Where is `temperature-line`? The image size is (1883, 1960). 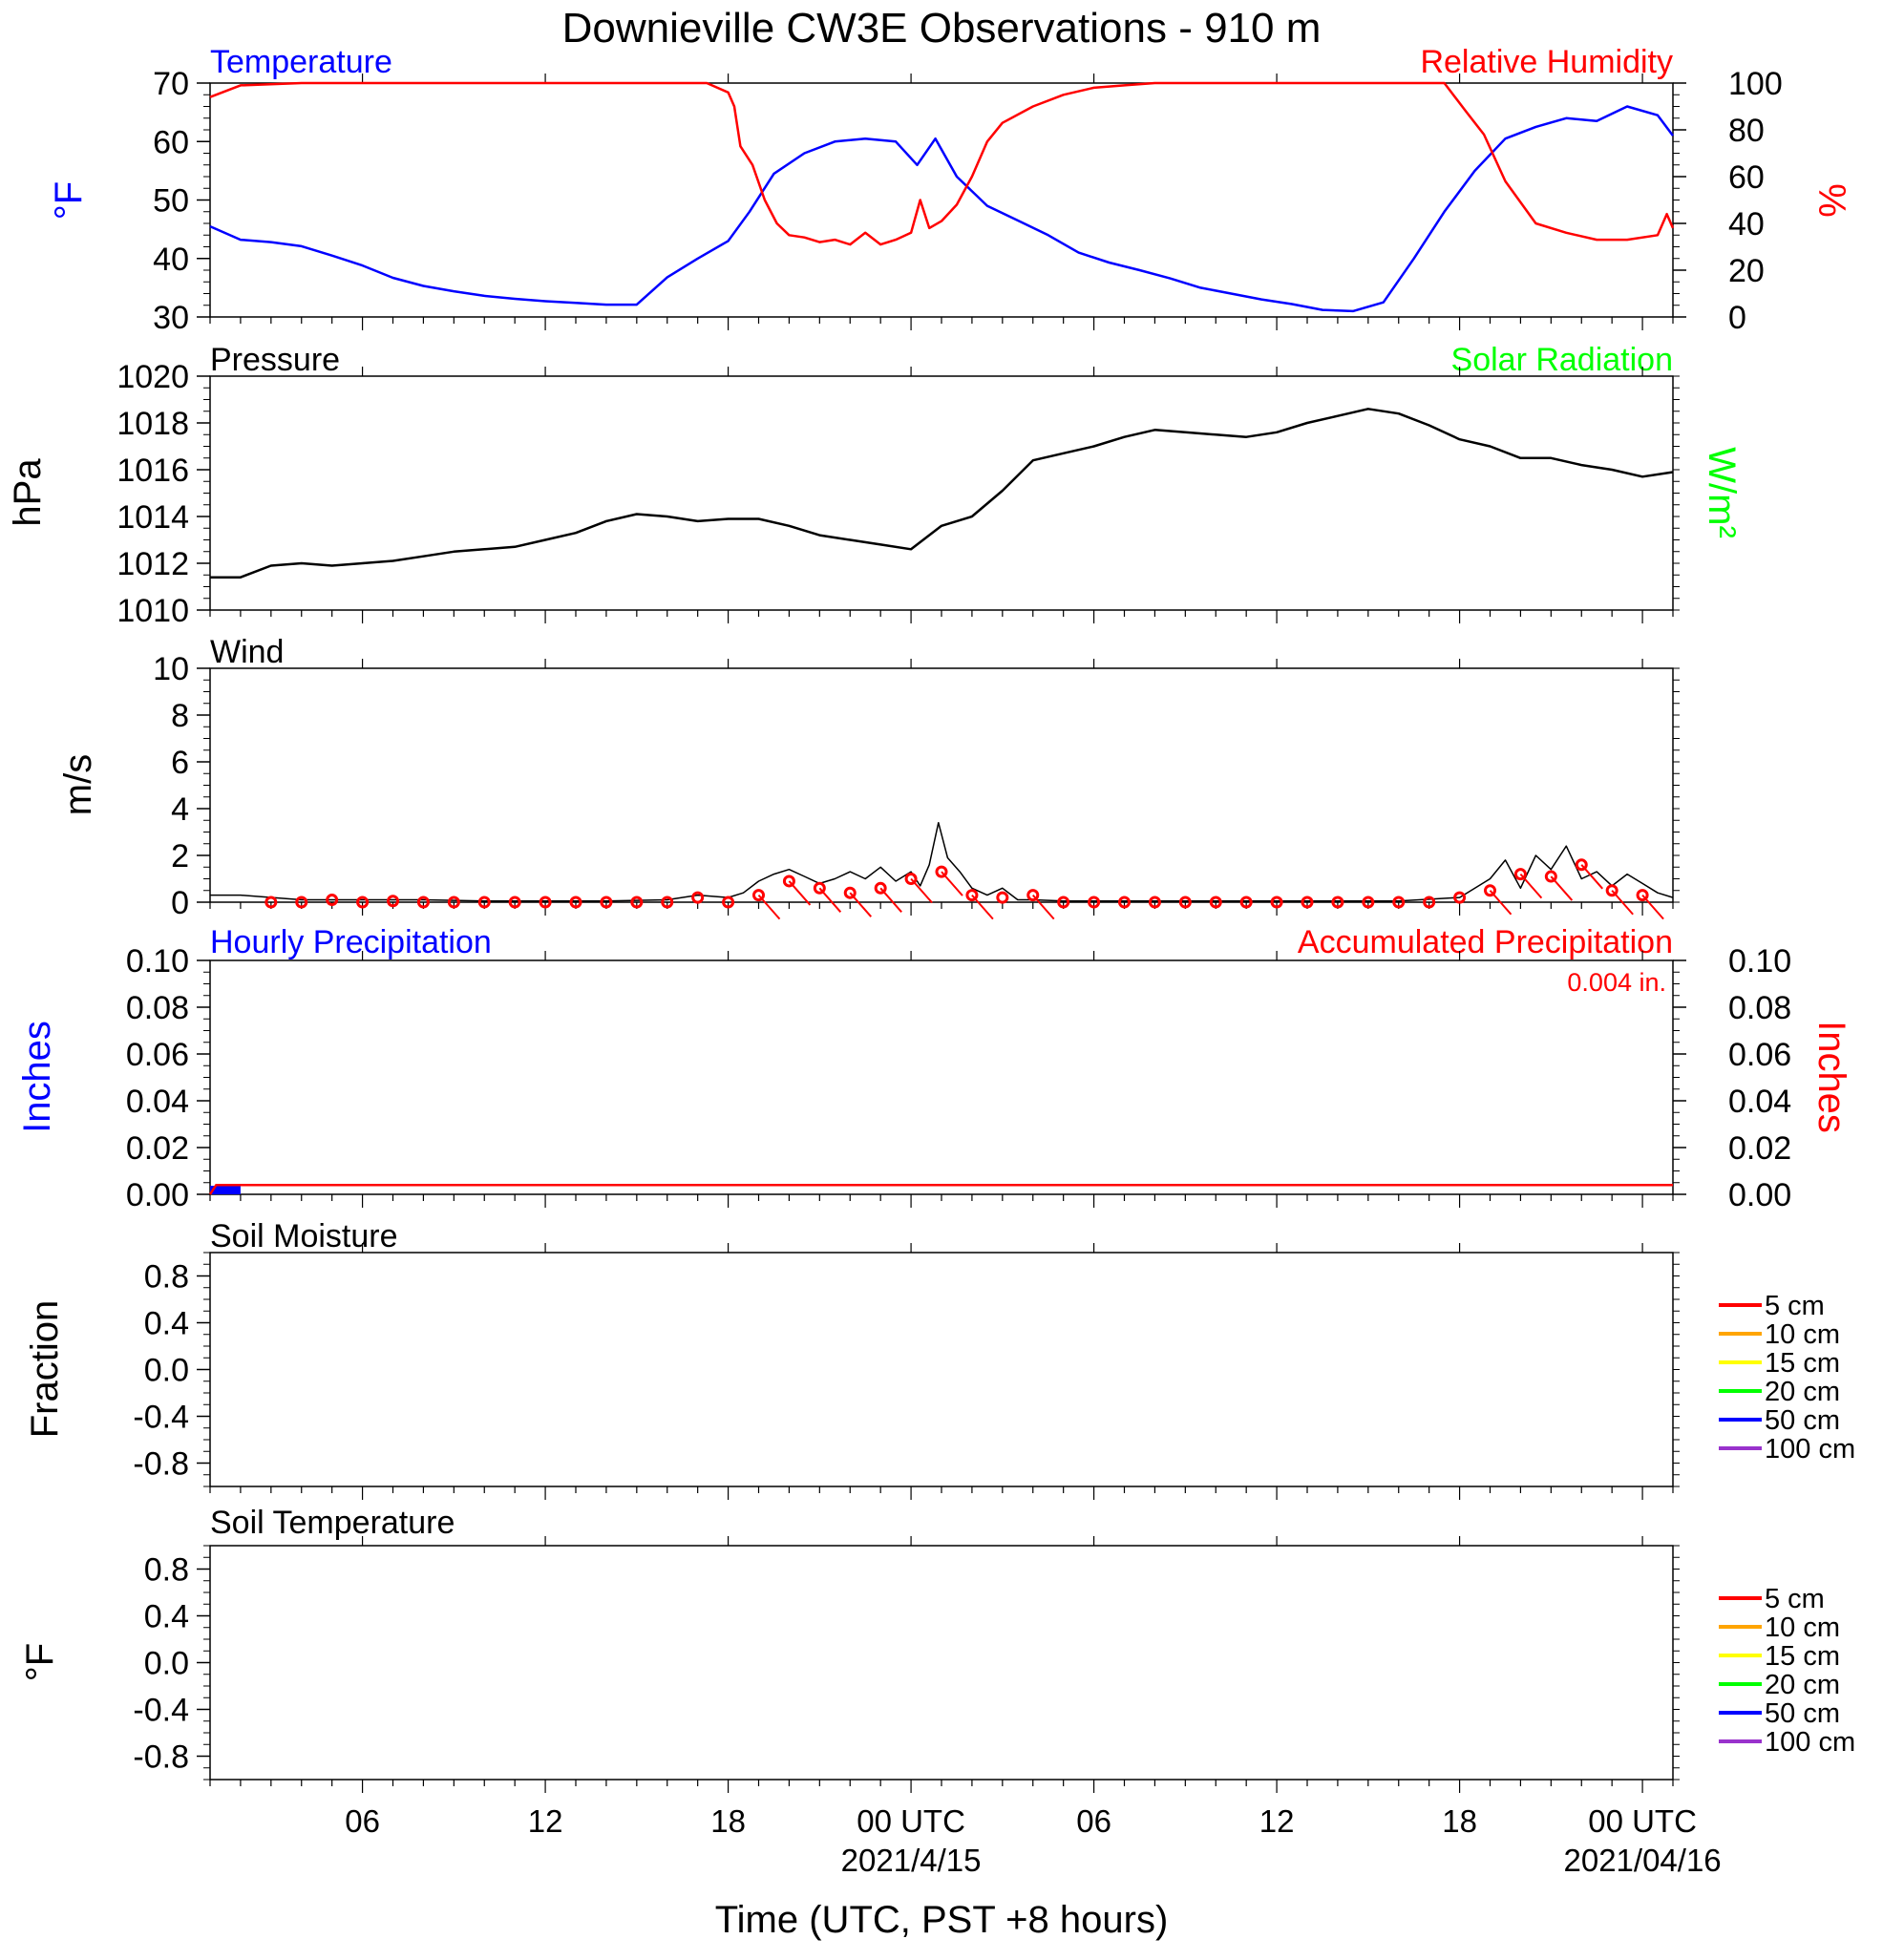
temperature-line is located at coordinates (942, 209).